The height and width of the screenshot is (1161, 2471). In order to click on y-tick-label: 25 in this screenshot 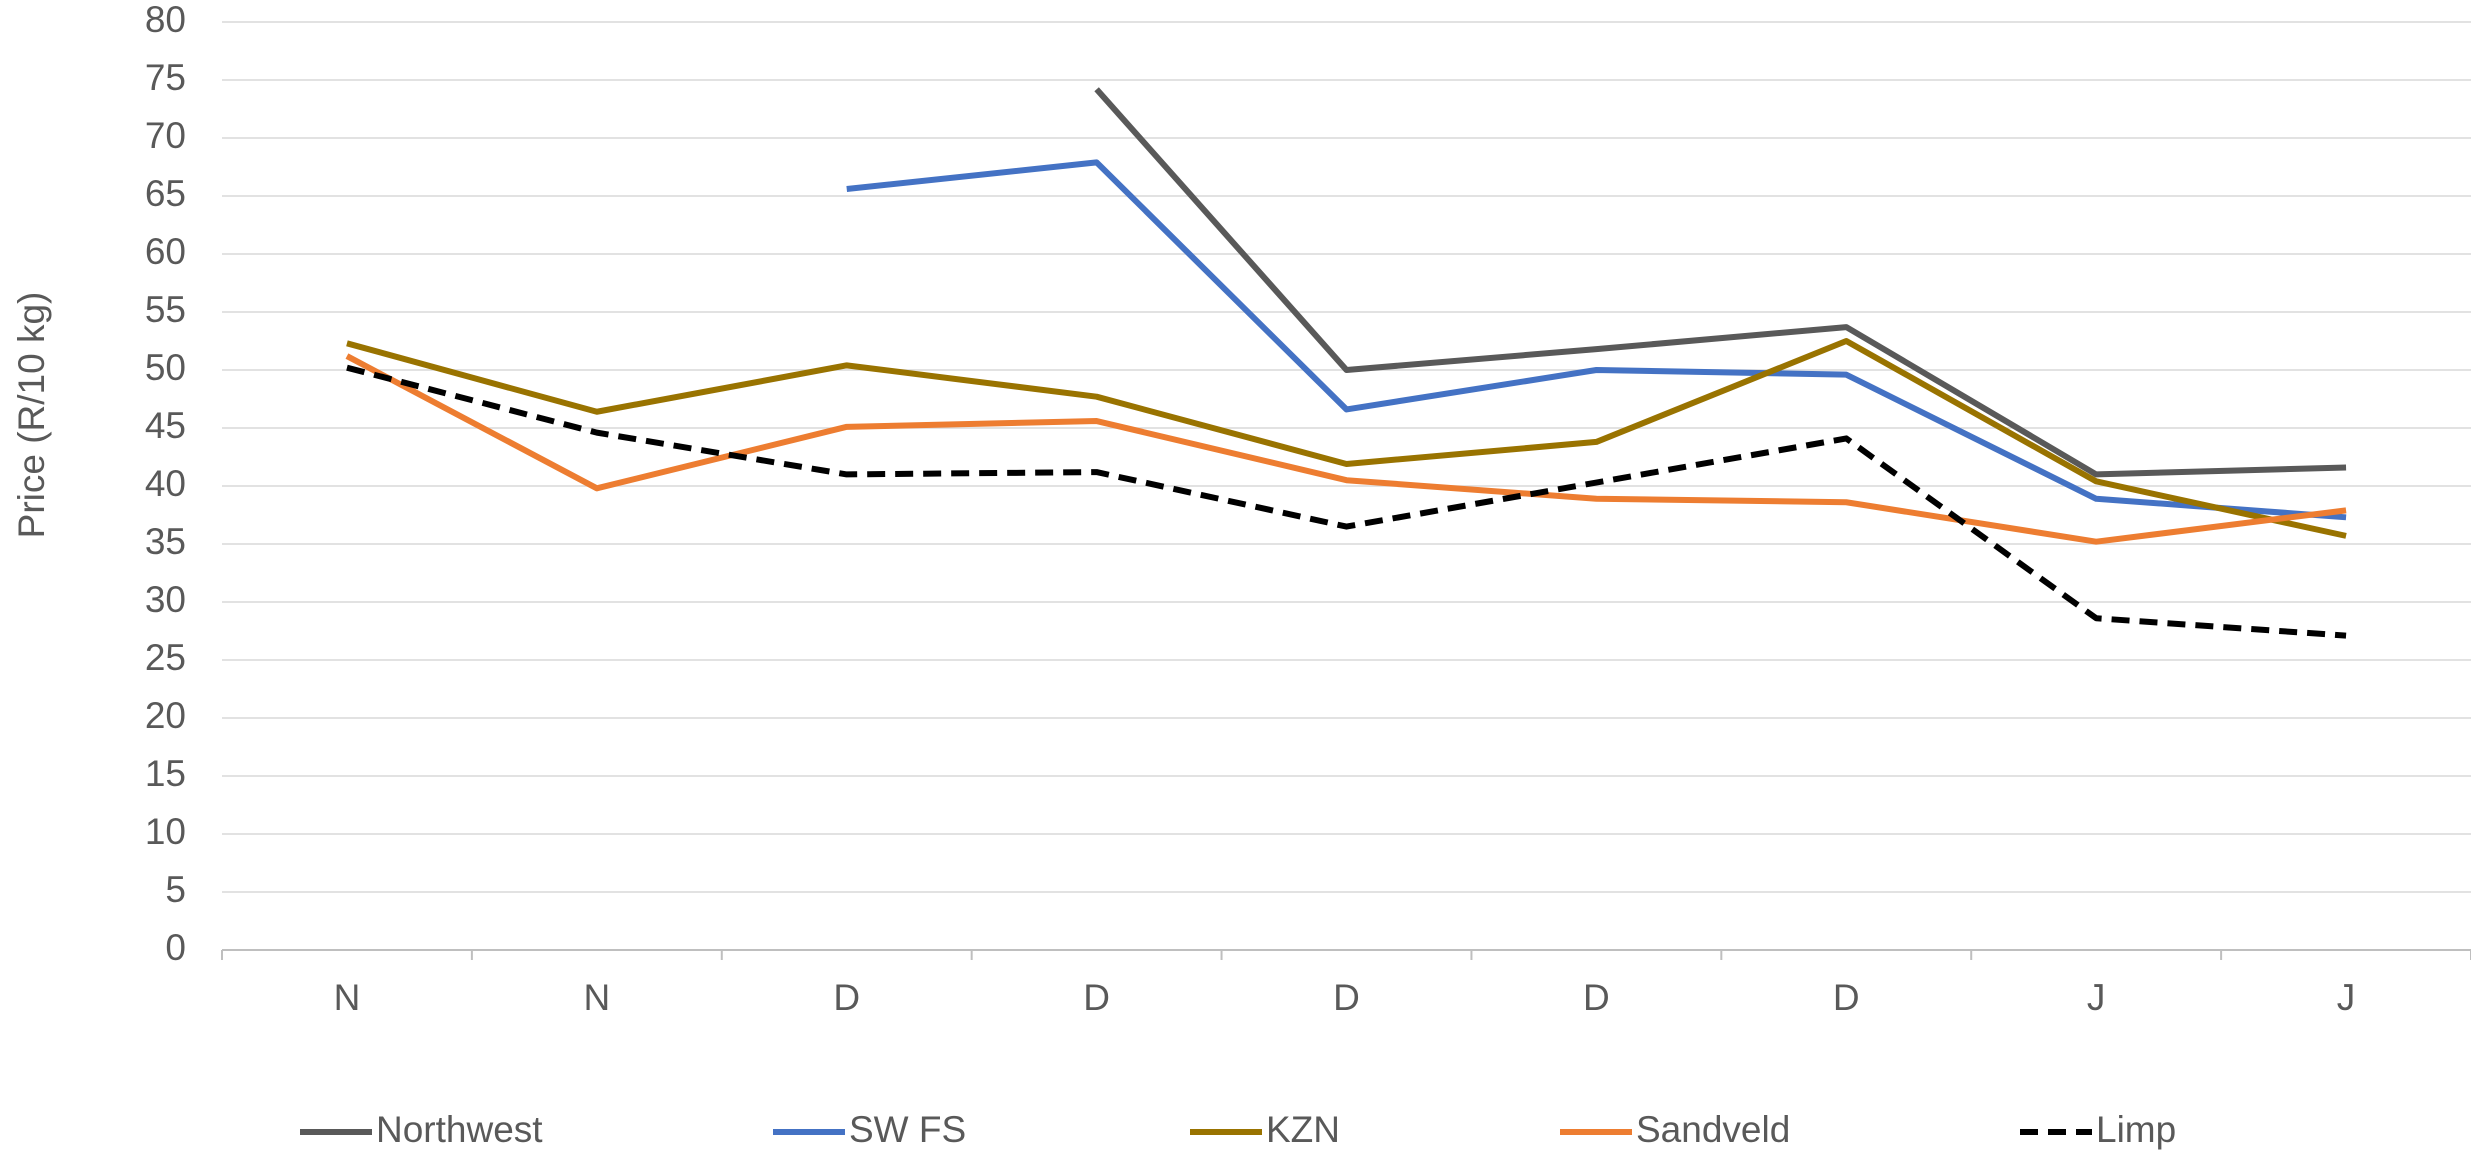, I will do `click(165, 657)`.